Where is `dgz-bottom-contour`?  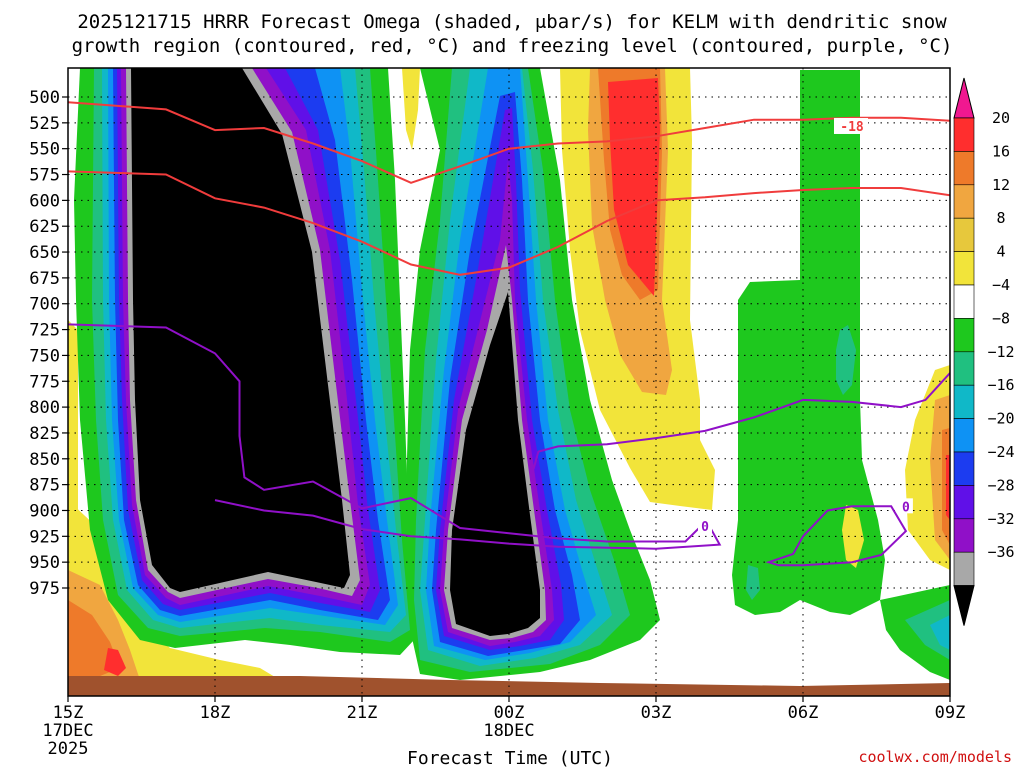 dgz-bottom-contour is located at coordinates (509, 223).